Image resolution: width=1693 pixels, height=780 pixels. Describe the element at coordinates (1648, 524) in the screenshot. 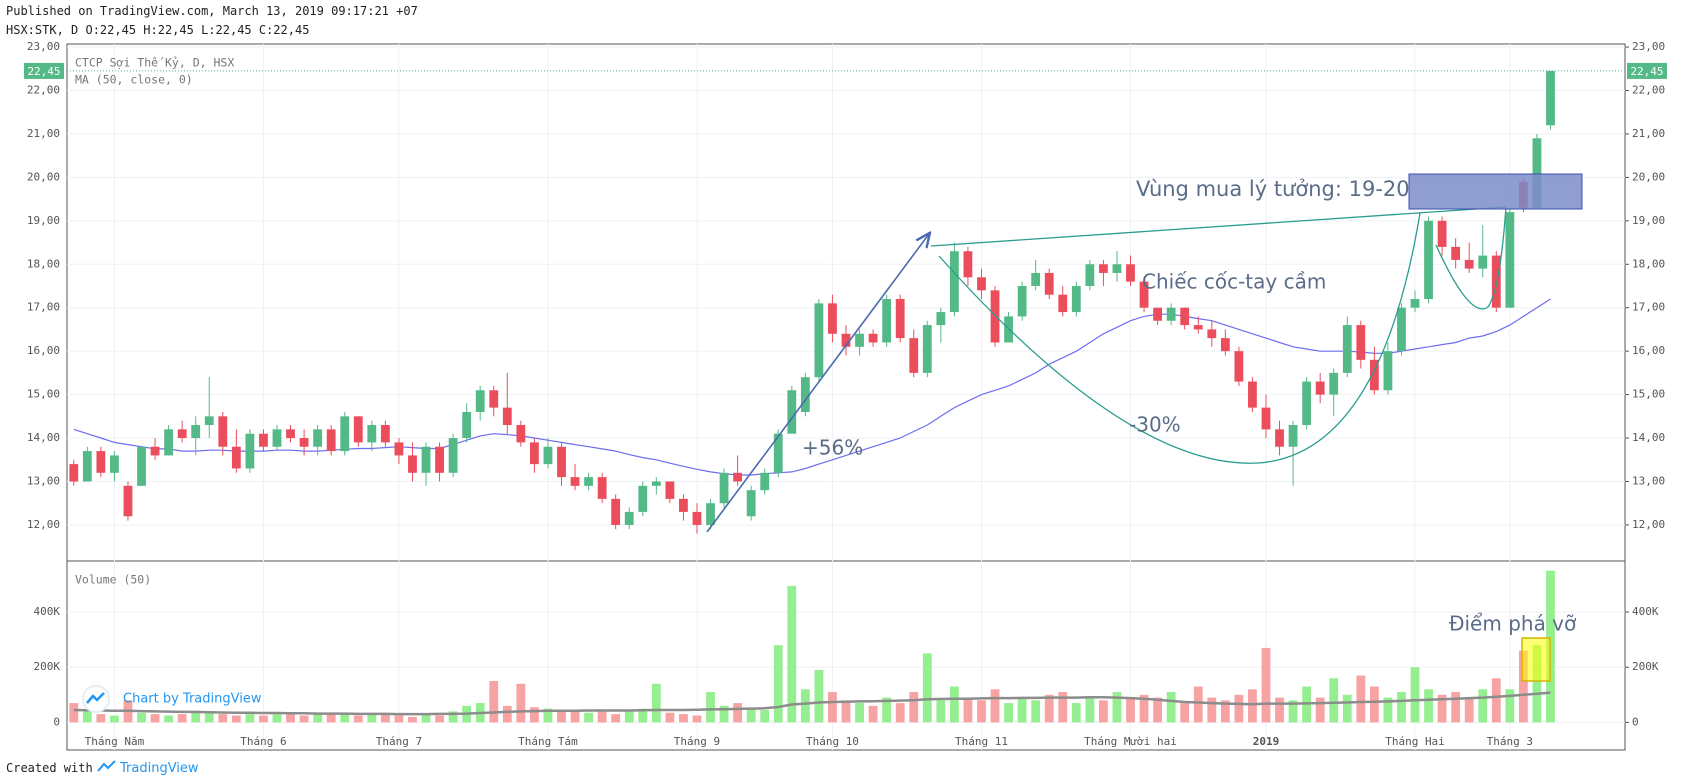

I see `y-tick-label-right: 12,00` at that location.